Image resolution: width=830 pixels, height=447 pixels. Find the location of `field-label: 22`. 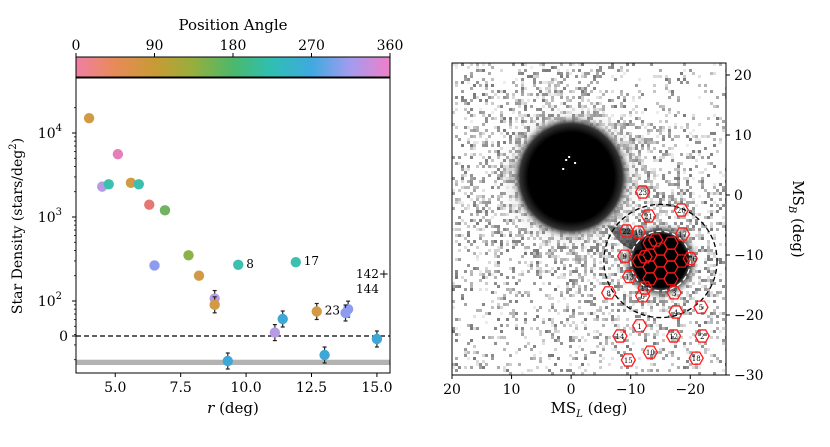

field-label: 22 is located at coordinates (626, 232).